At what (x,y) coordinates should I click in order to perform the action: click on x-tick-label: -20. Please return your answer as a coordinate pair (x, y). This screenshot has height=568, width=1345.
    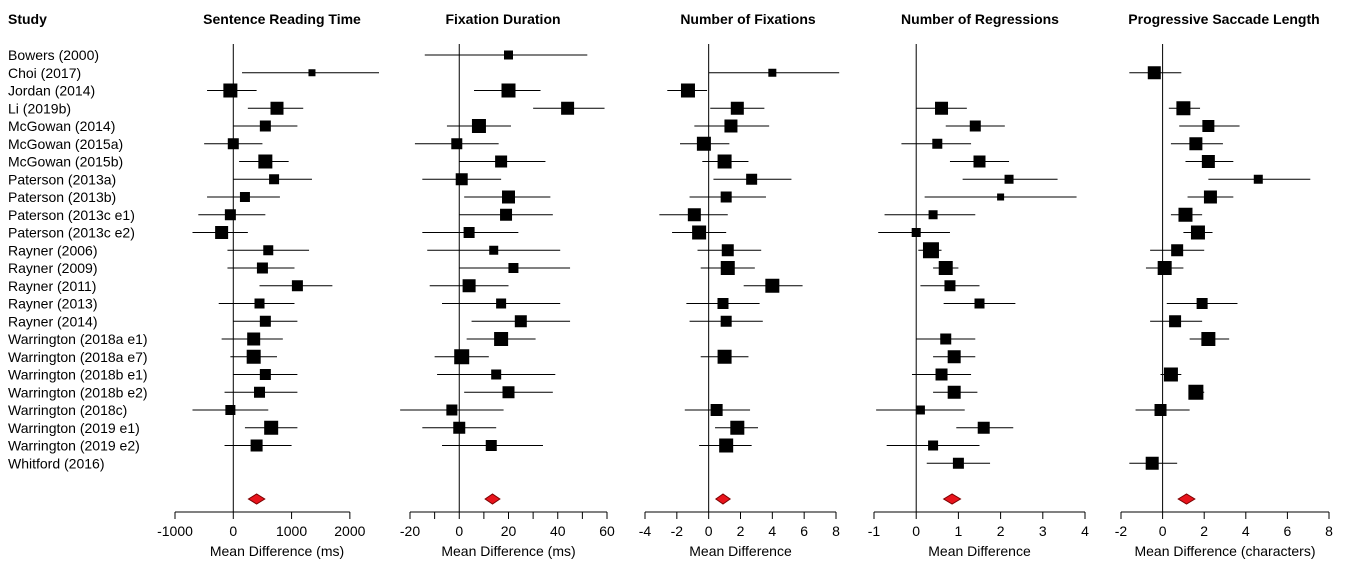
    Looking at the image, I should click on (410, 531).